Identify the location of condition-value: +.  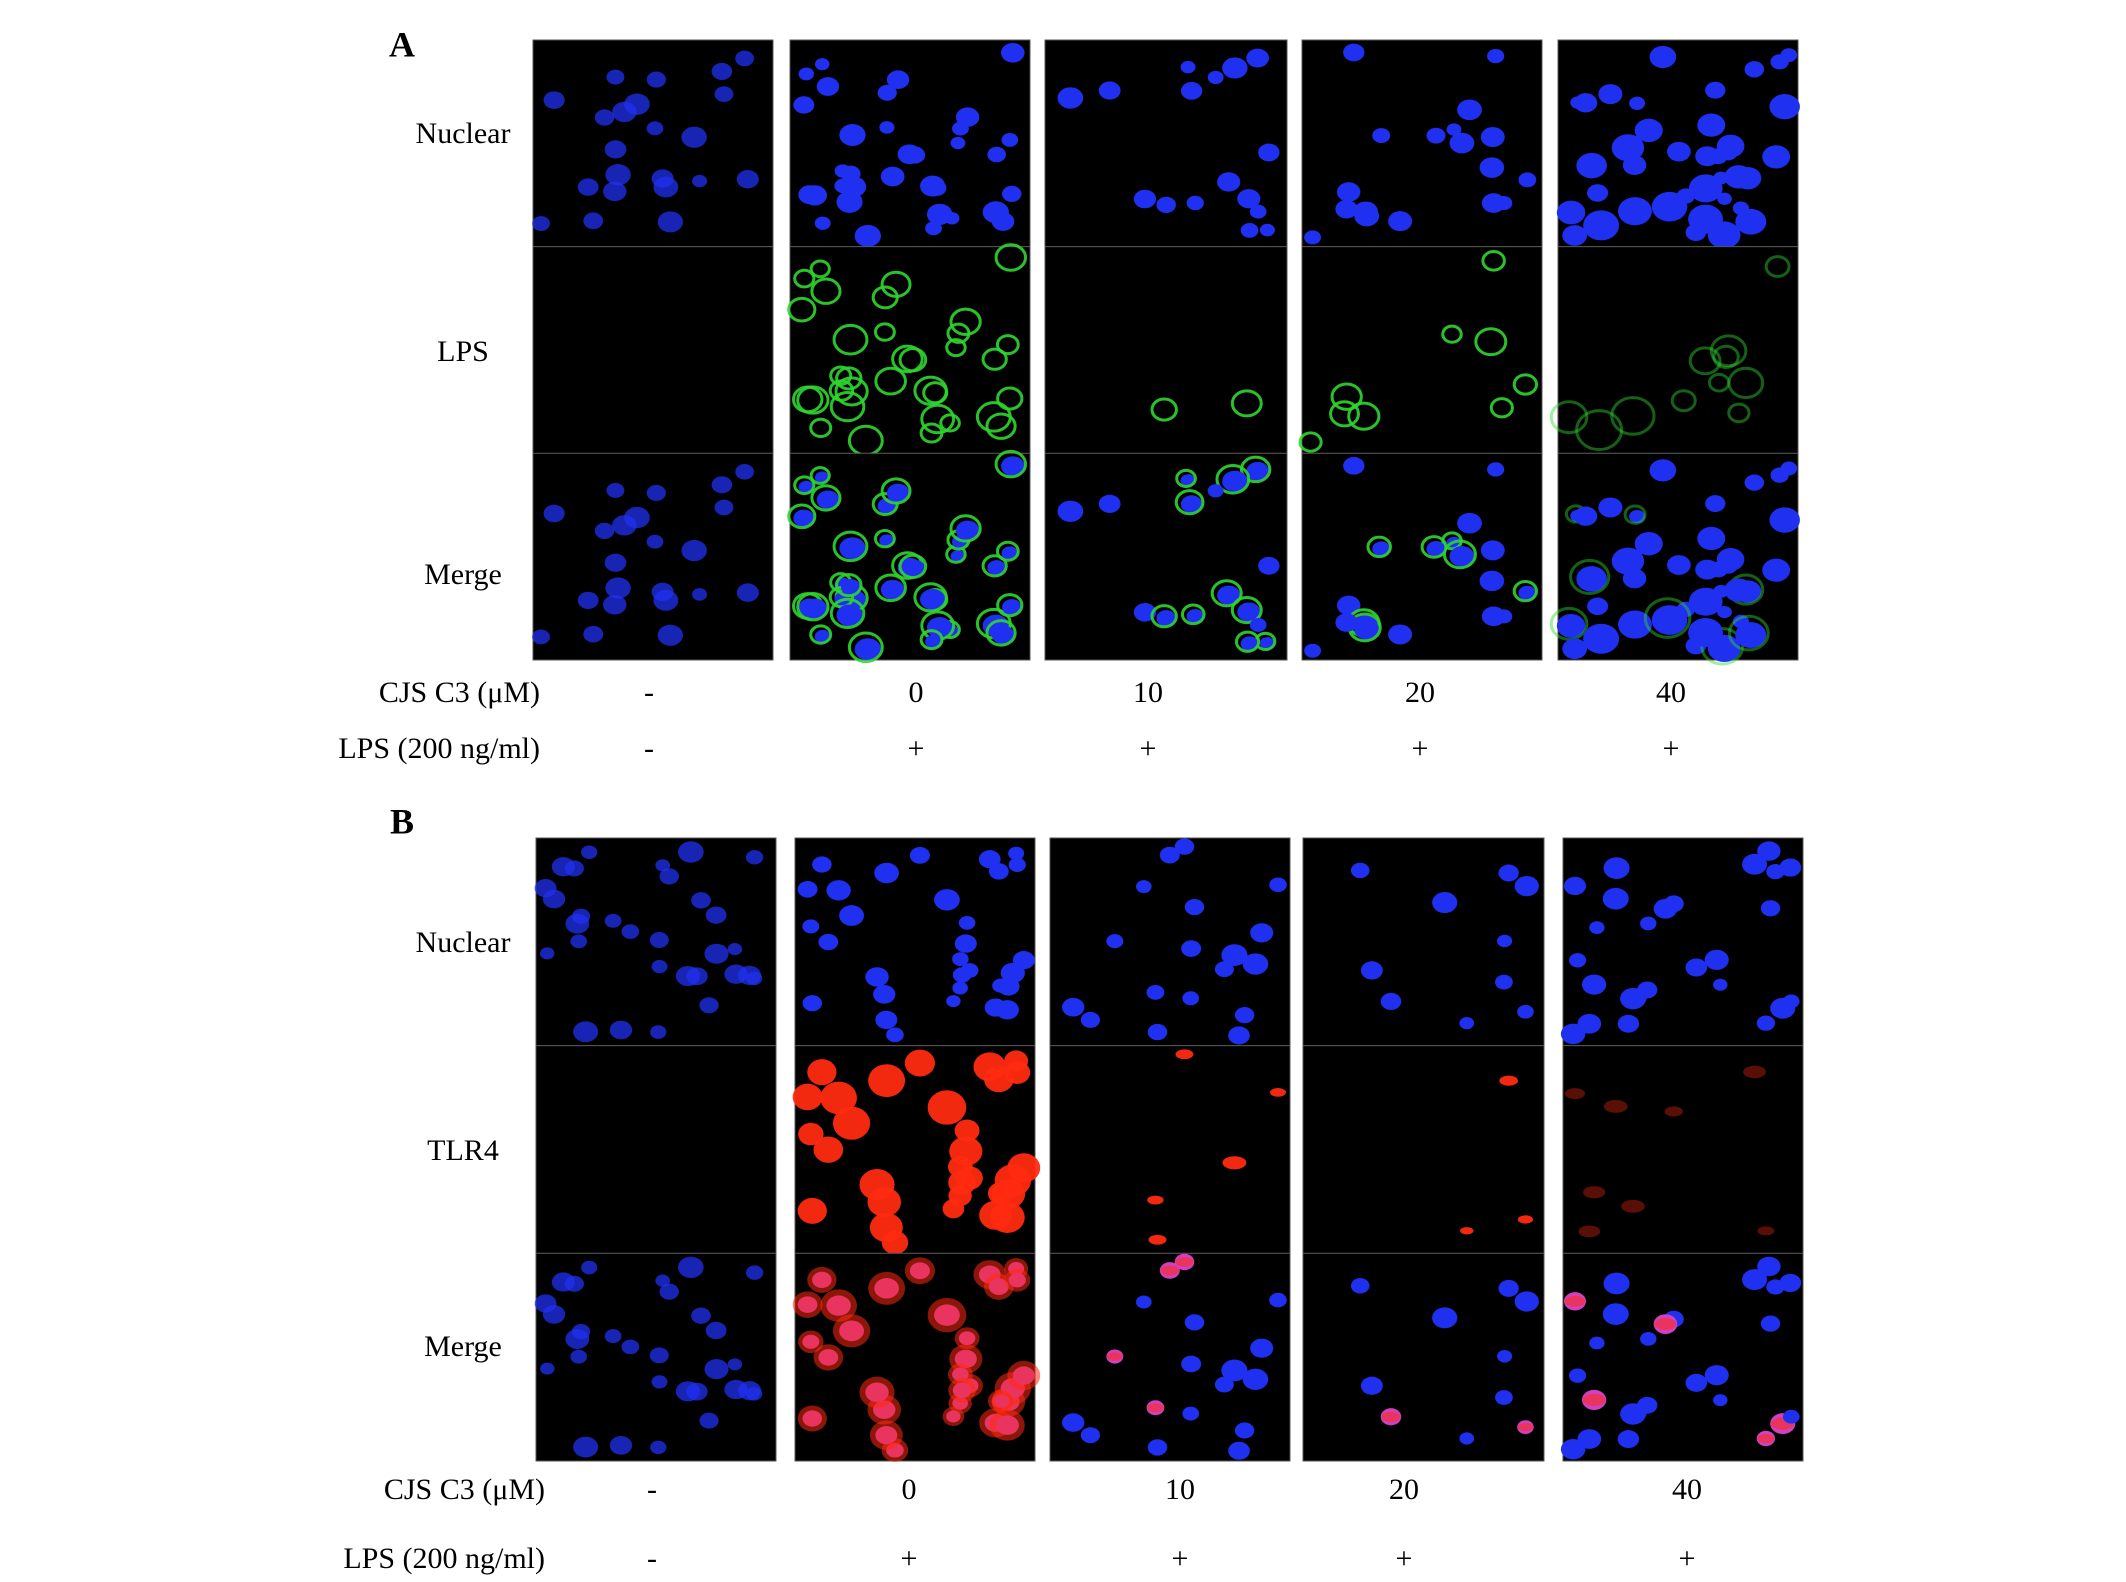
(1148, 748).